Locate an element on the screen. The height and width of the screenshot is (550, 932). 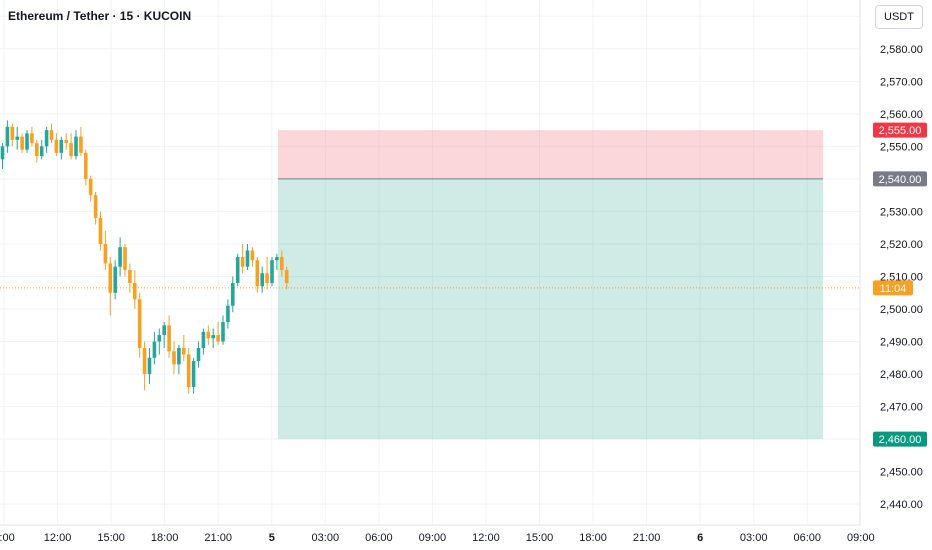
time-axis-background is located at coordinates (430, 537).